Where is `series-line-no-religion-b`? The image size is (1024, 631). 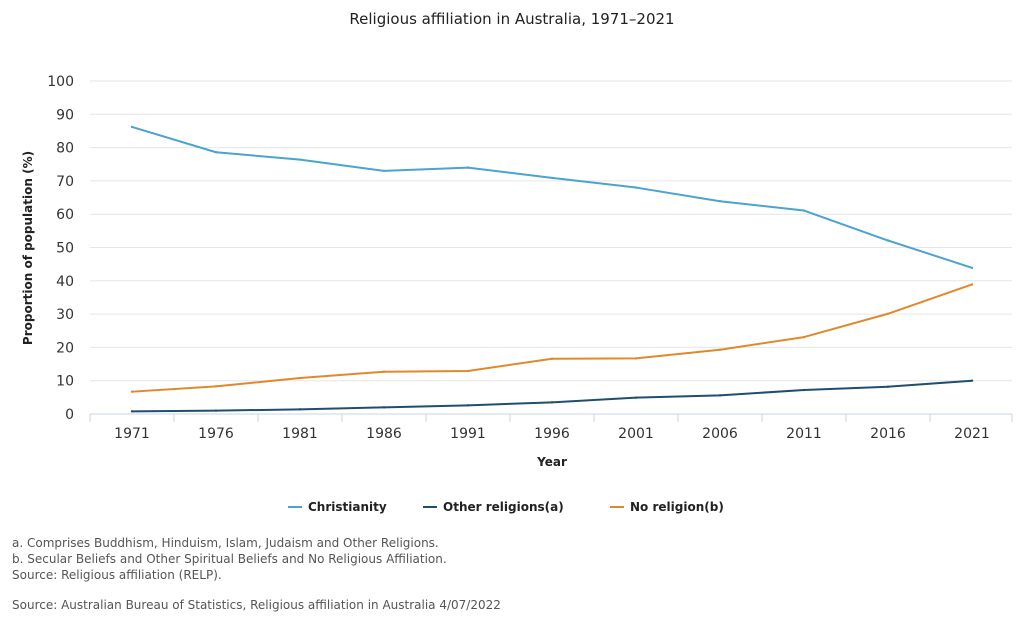
series-line-no-religion-b is located at coordinates (552, 338).